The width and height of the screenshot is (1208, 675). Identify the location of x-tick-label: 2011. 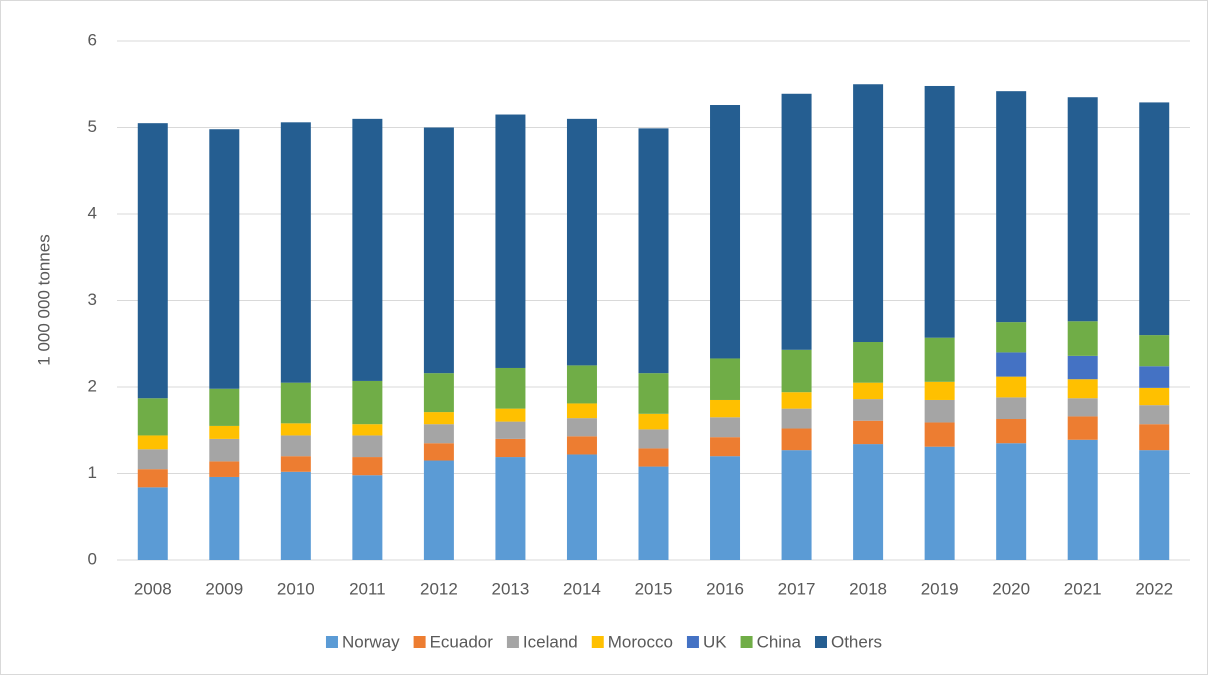
(367, 588).